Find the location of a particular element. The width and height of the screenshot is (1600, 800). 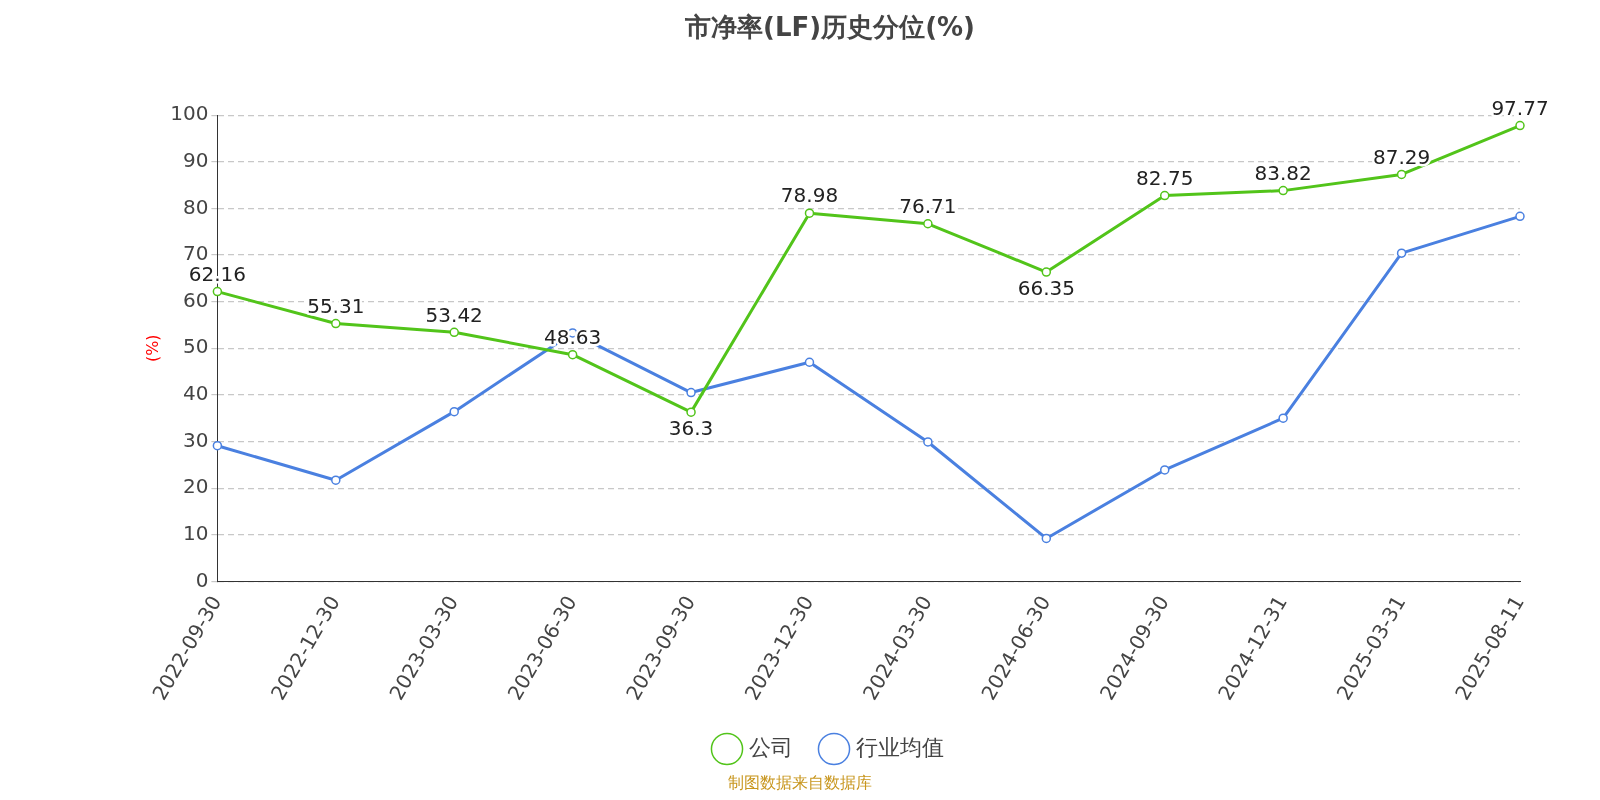

y-tick-label: 70 is located at coordinates (195, 253).